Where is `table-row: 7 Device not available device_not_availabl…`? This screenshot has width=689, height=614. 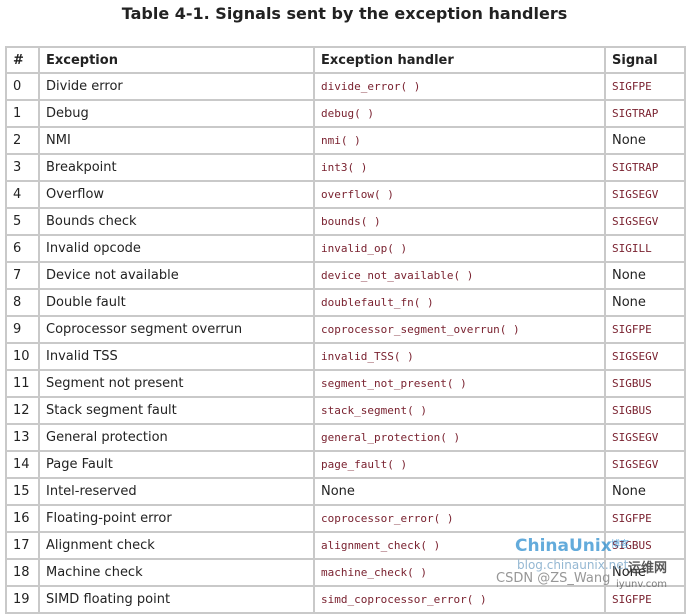
table-row: 7 Device not available device_not_availabl… is located at coordinates (345, 275).